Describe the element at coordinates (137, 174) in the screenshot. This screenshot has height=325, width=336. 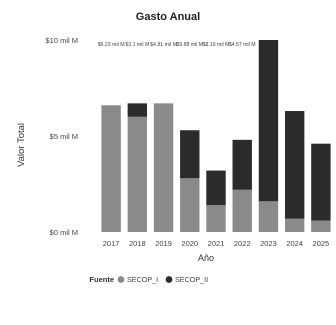
I see `bar-secop-i-2018` at that location.